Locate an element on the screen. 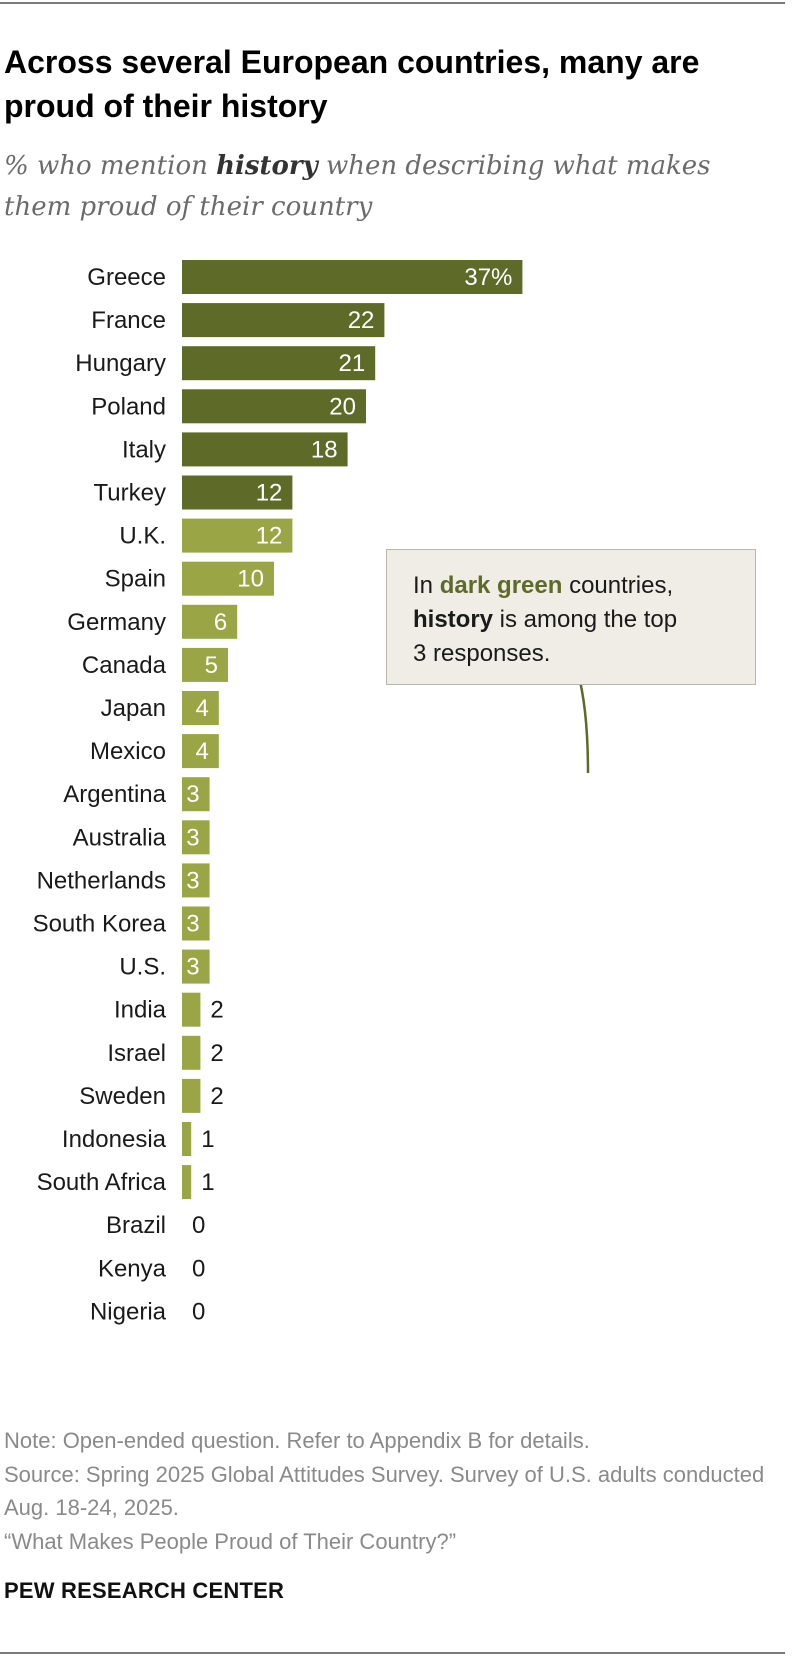 The height and width of the screenshot is (1660, 803). category-label-india: India is located at coordinates (140, 1010).